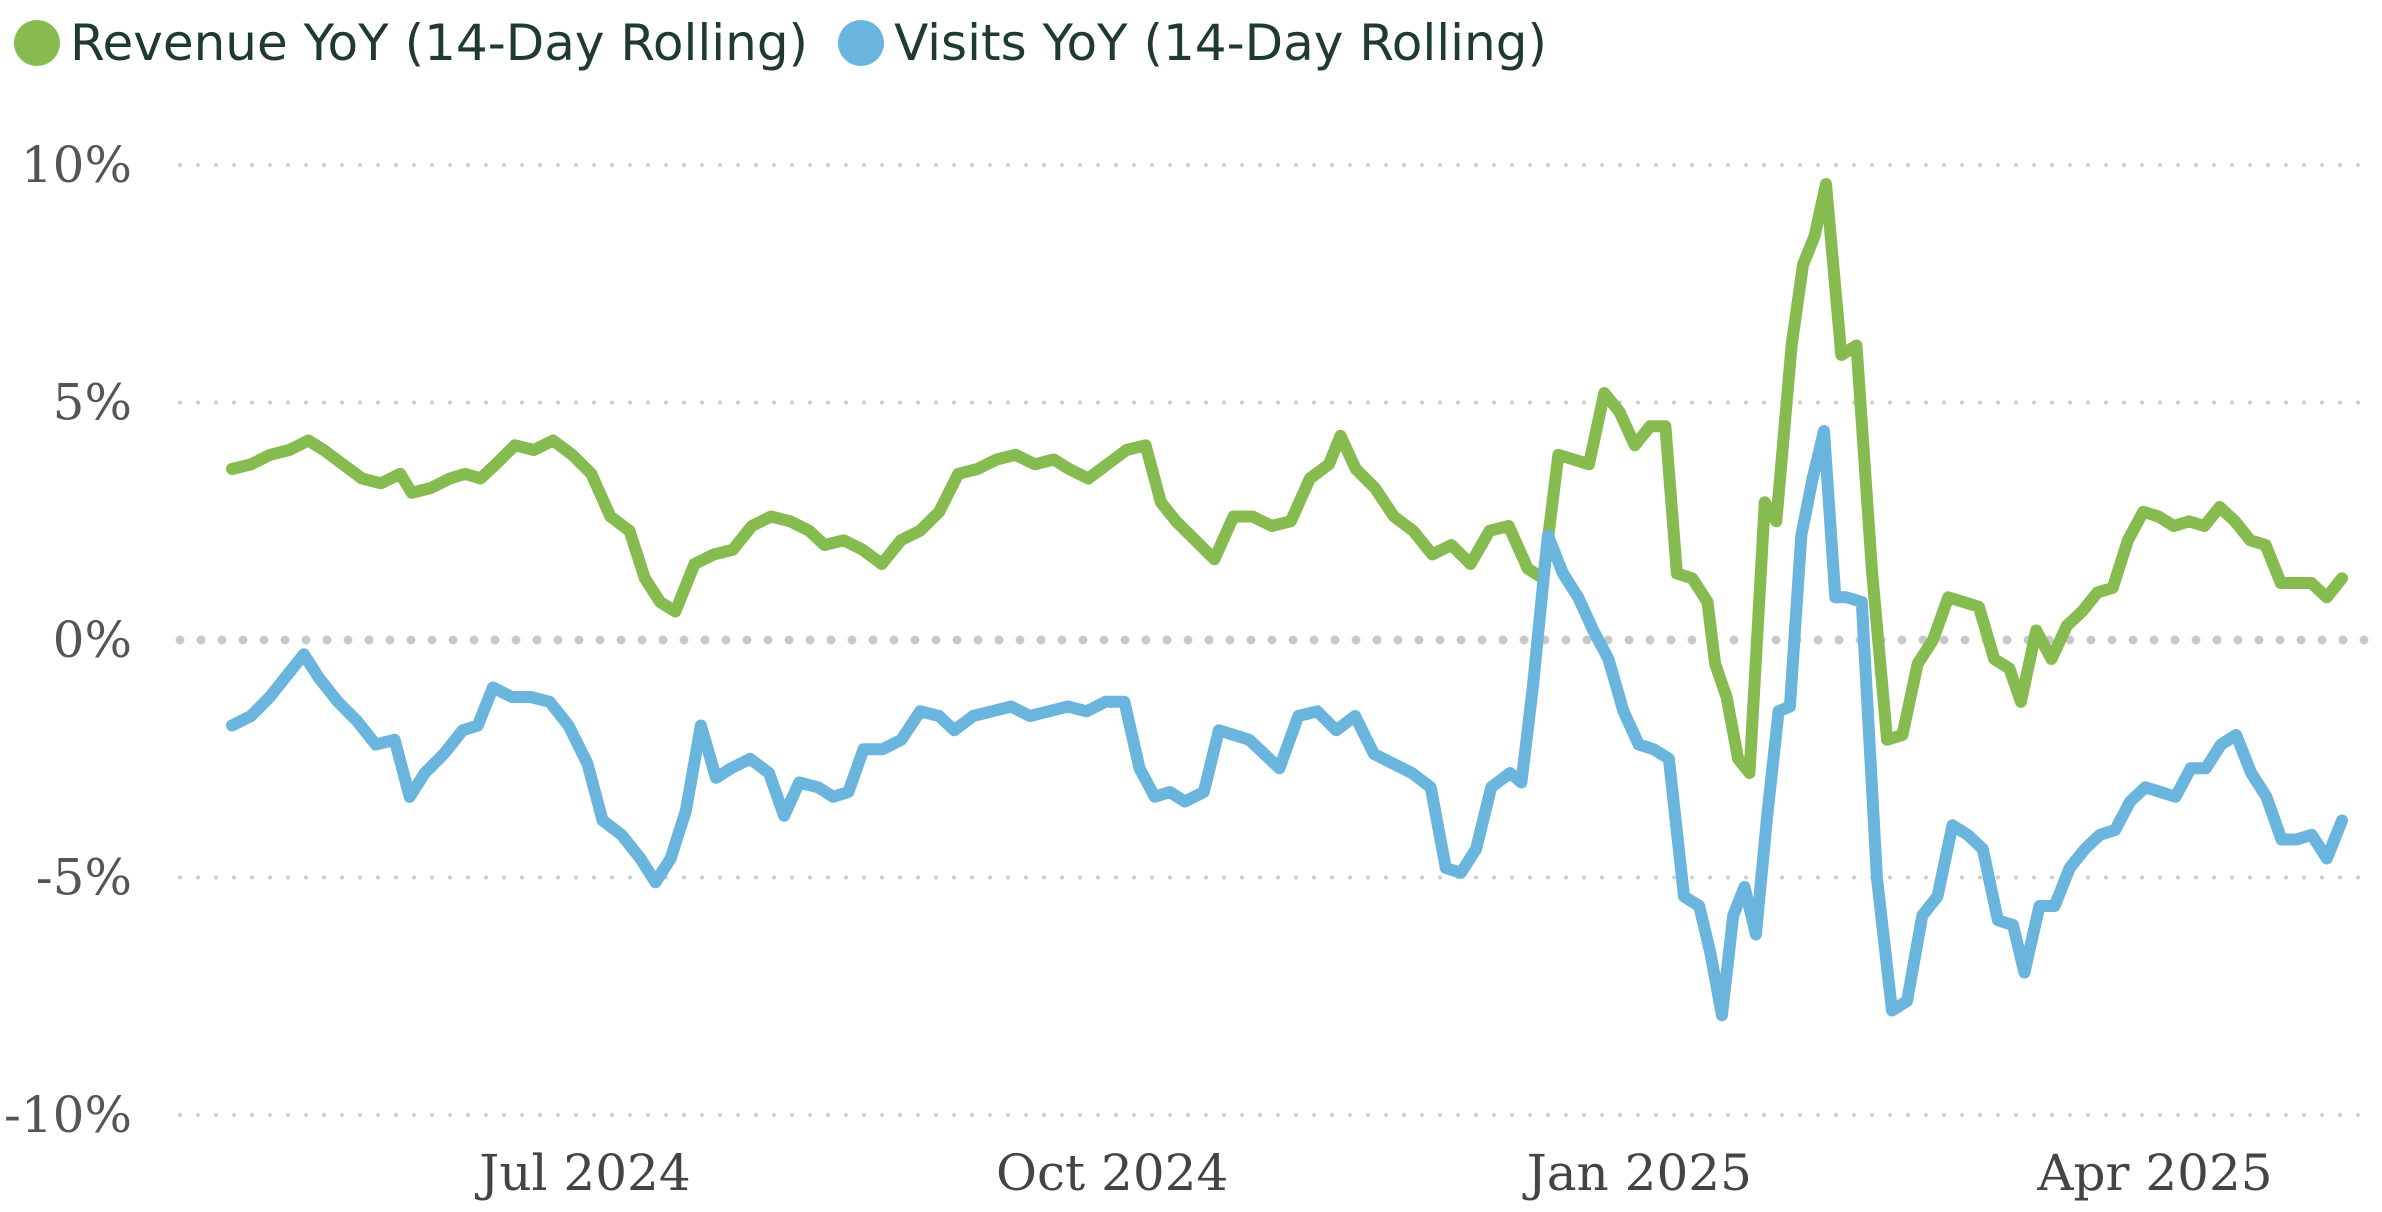 The width and height of the screenshot is (2382, 1212). What do you see at coordinates (92, 640) in the screenshot?
I see `y-tick-label: 0%` at bounding box center [92, 640].